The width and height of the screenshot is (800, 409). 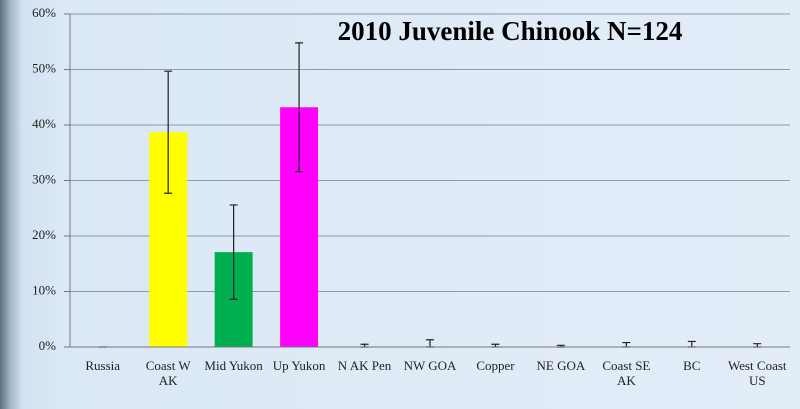 I want to click on x-tick-label: NW GOA, so click(x=430, y=365).